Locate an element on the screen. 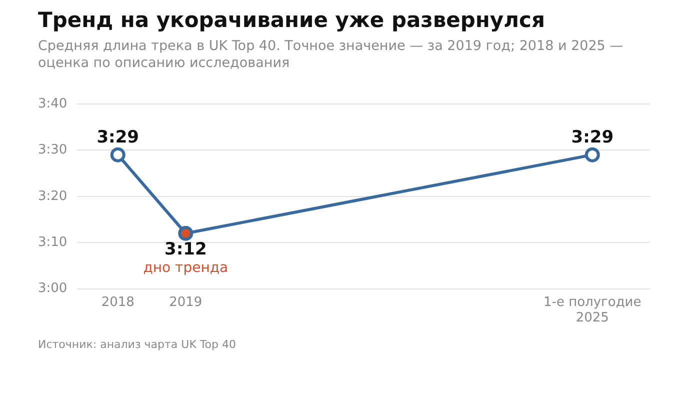 Image resolution: width=700 pixels, height=394 pixels. y-tick-label: 3:40 is located at coordinates (53, 104).